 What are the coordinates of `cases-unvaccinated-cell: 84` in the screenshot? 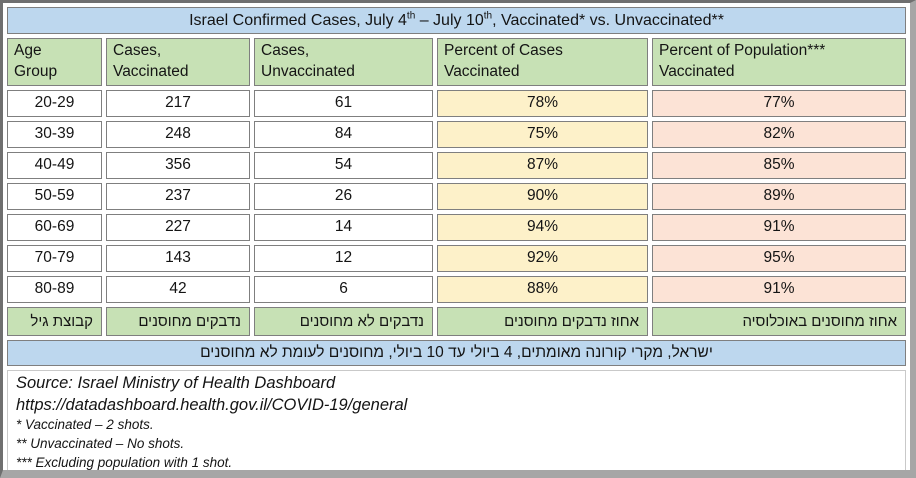 It's located at (343, 134).